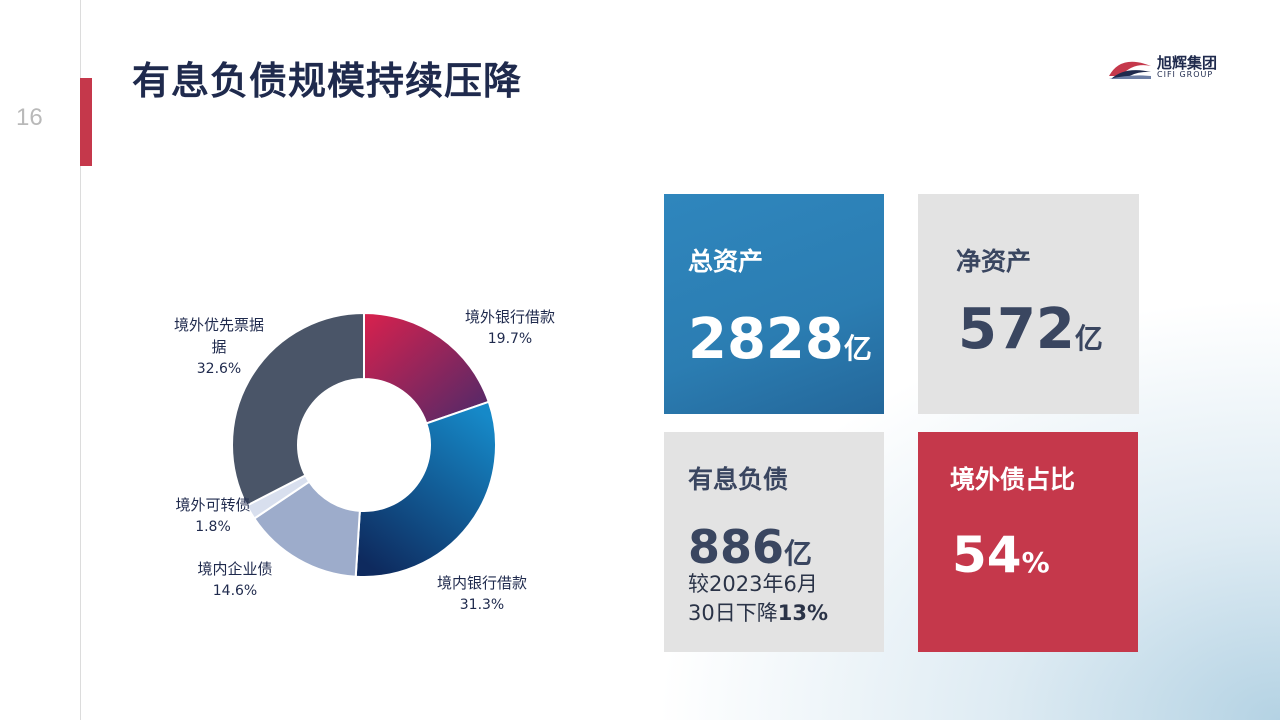 This screenshot has width=1280, height=720. I want to click on page-number: 16, so click(29, 117).